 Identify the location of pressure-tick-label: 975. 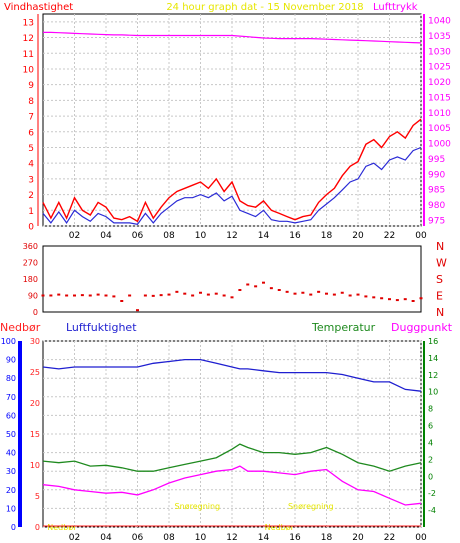
(436, 221).